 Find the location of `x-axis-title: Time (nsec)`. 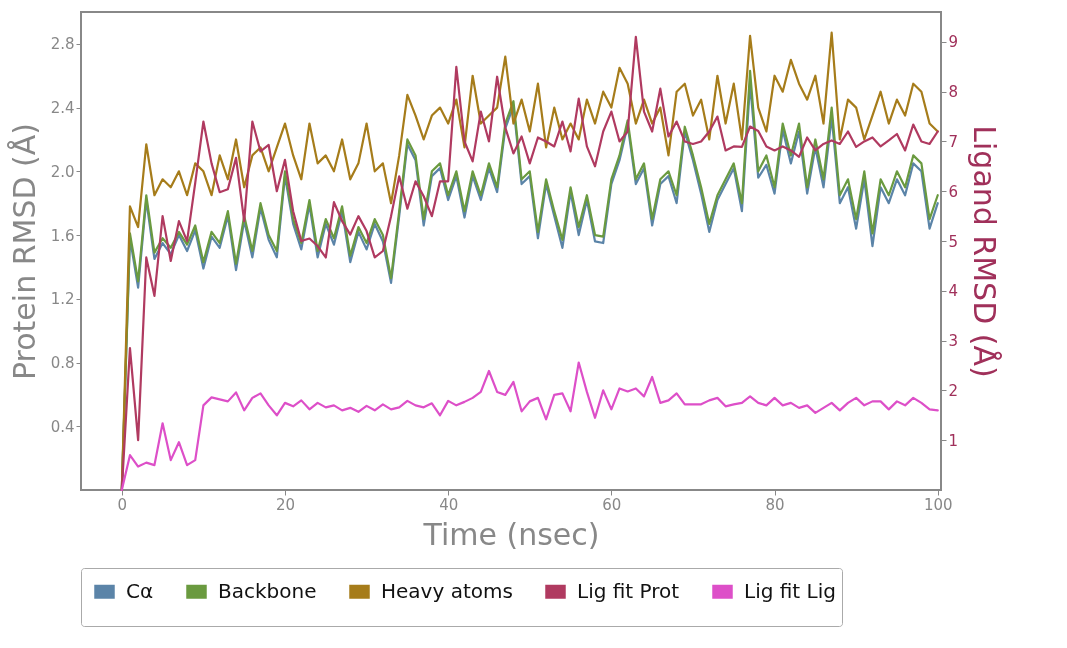

x-axis-title: Time (nsec) is located at coordinates (511, 534).